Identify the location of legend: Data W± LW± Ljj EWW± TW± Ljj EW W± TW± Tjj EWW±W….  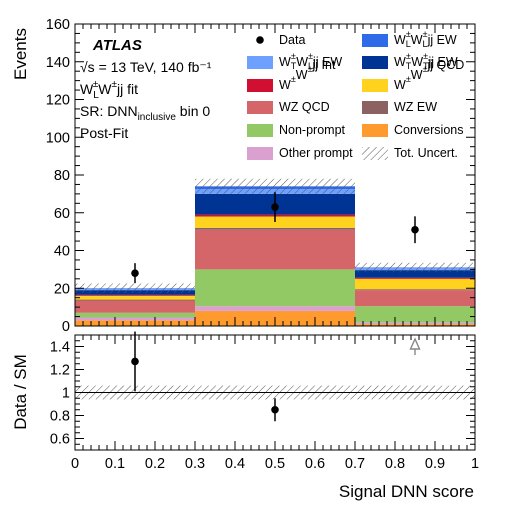
(355, 94).